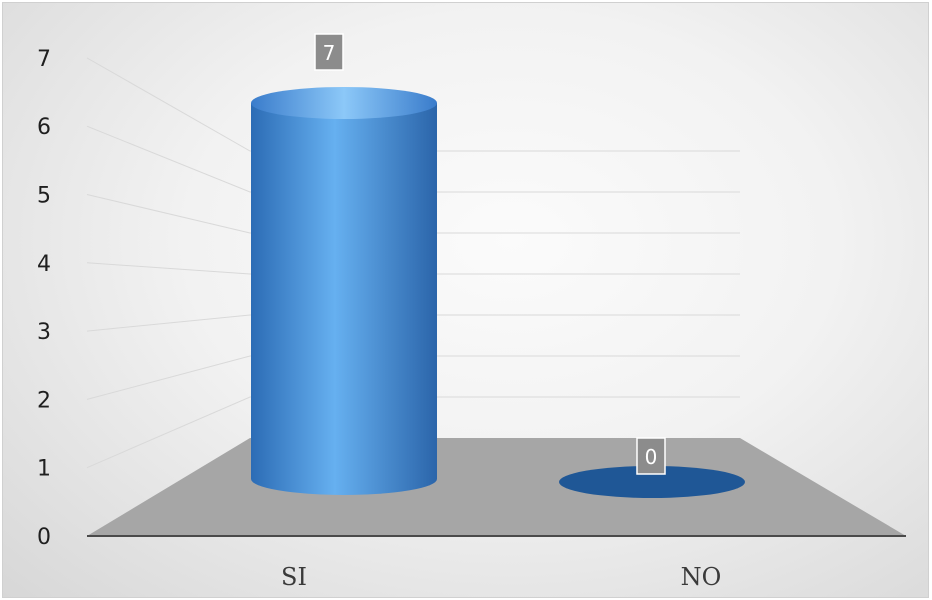 The width and height of the screenshot is (932, 600). Describe the element at coordinates (44, 537) in the screenshot. I see `y-tick-label: 0` at that location.